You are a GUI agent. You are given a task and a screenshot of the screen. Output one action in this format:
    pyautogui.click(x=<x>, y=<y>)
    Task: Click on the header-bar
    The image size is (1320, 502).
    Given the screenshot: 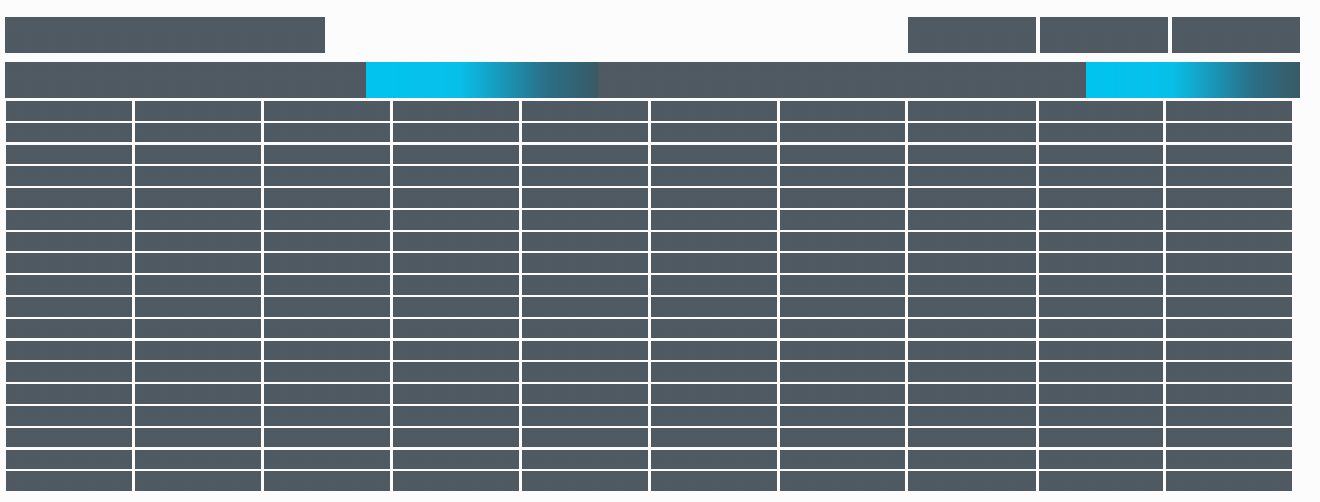 What is the action you would take?
    pyautogui.click(x=652, y=35)
    